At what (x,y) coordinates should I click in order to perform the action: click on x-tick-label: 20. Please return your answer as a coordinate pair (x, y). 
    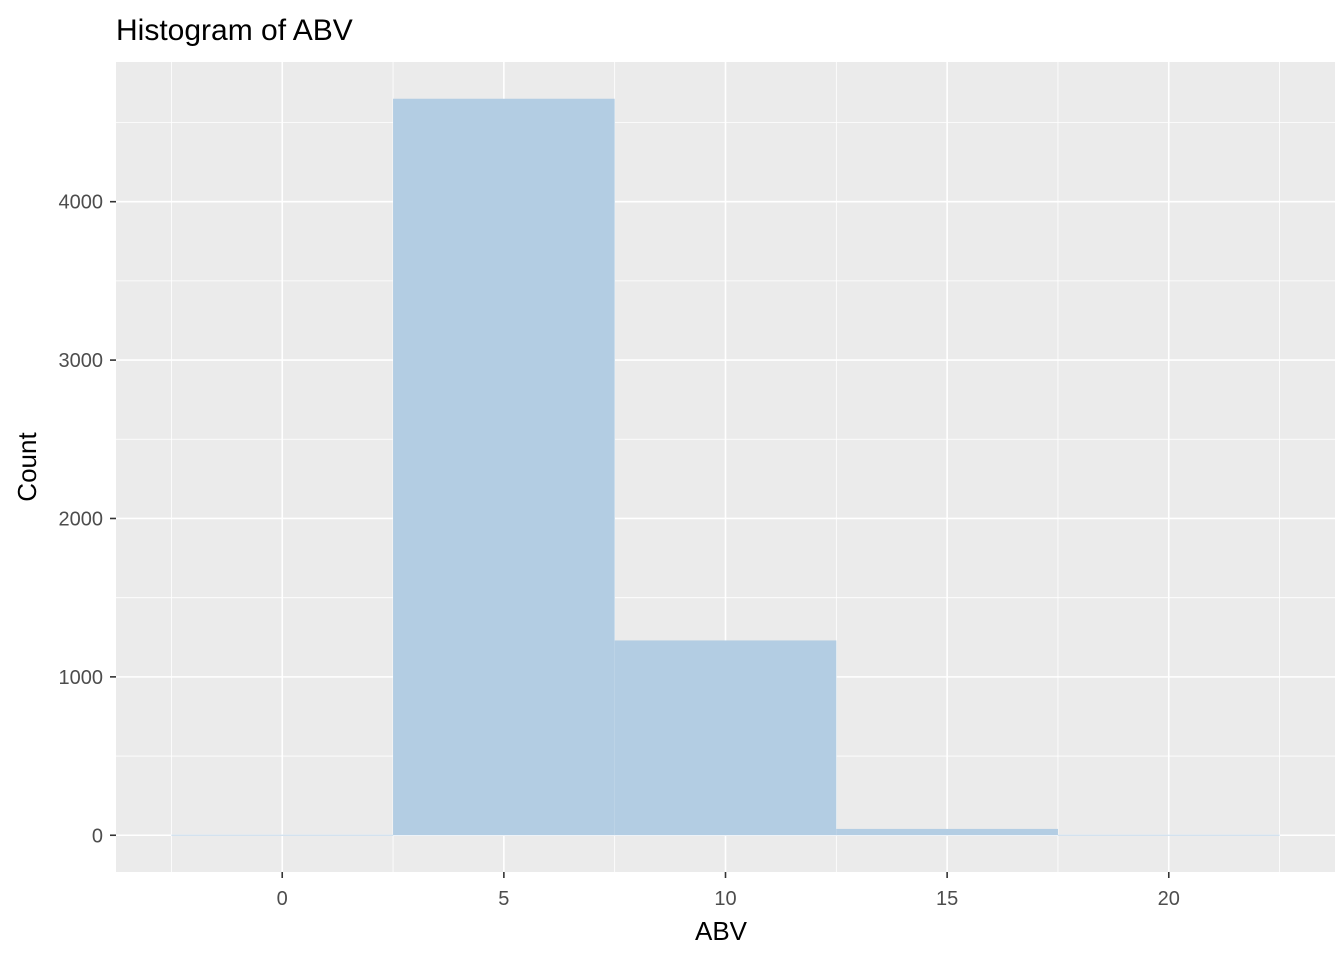
    Looking at the image, I should click on (1169, 899).